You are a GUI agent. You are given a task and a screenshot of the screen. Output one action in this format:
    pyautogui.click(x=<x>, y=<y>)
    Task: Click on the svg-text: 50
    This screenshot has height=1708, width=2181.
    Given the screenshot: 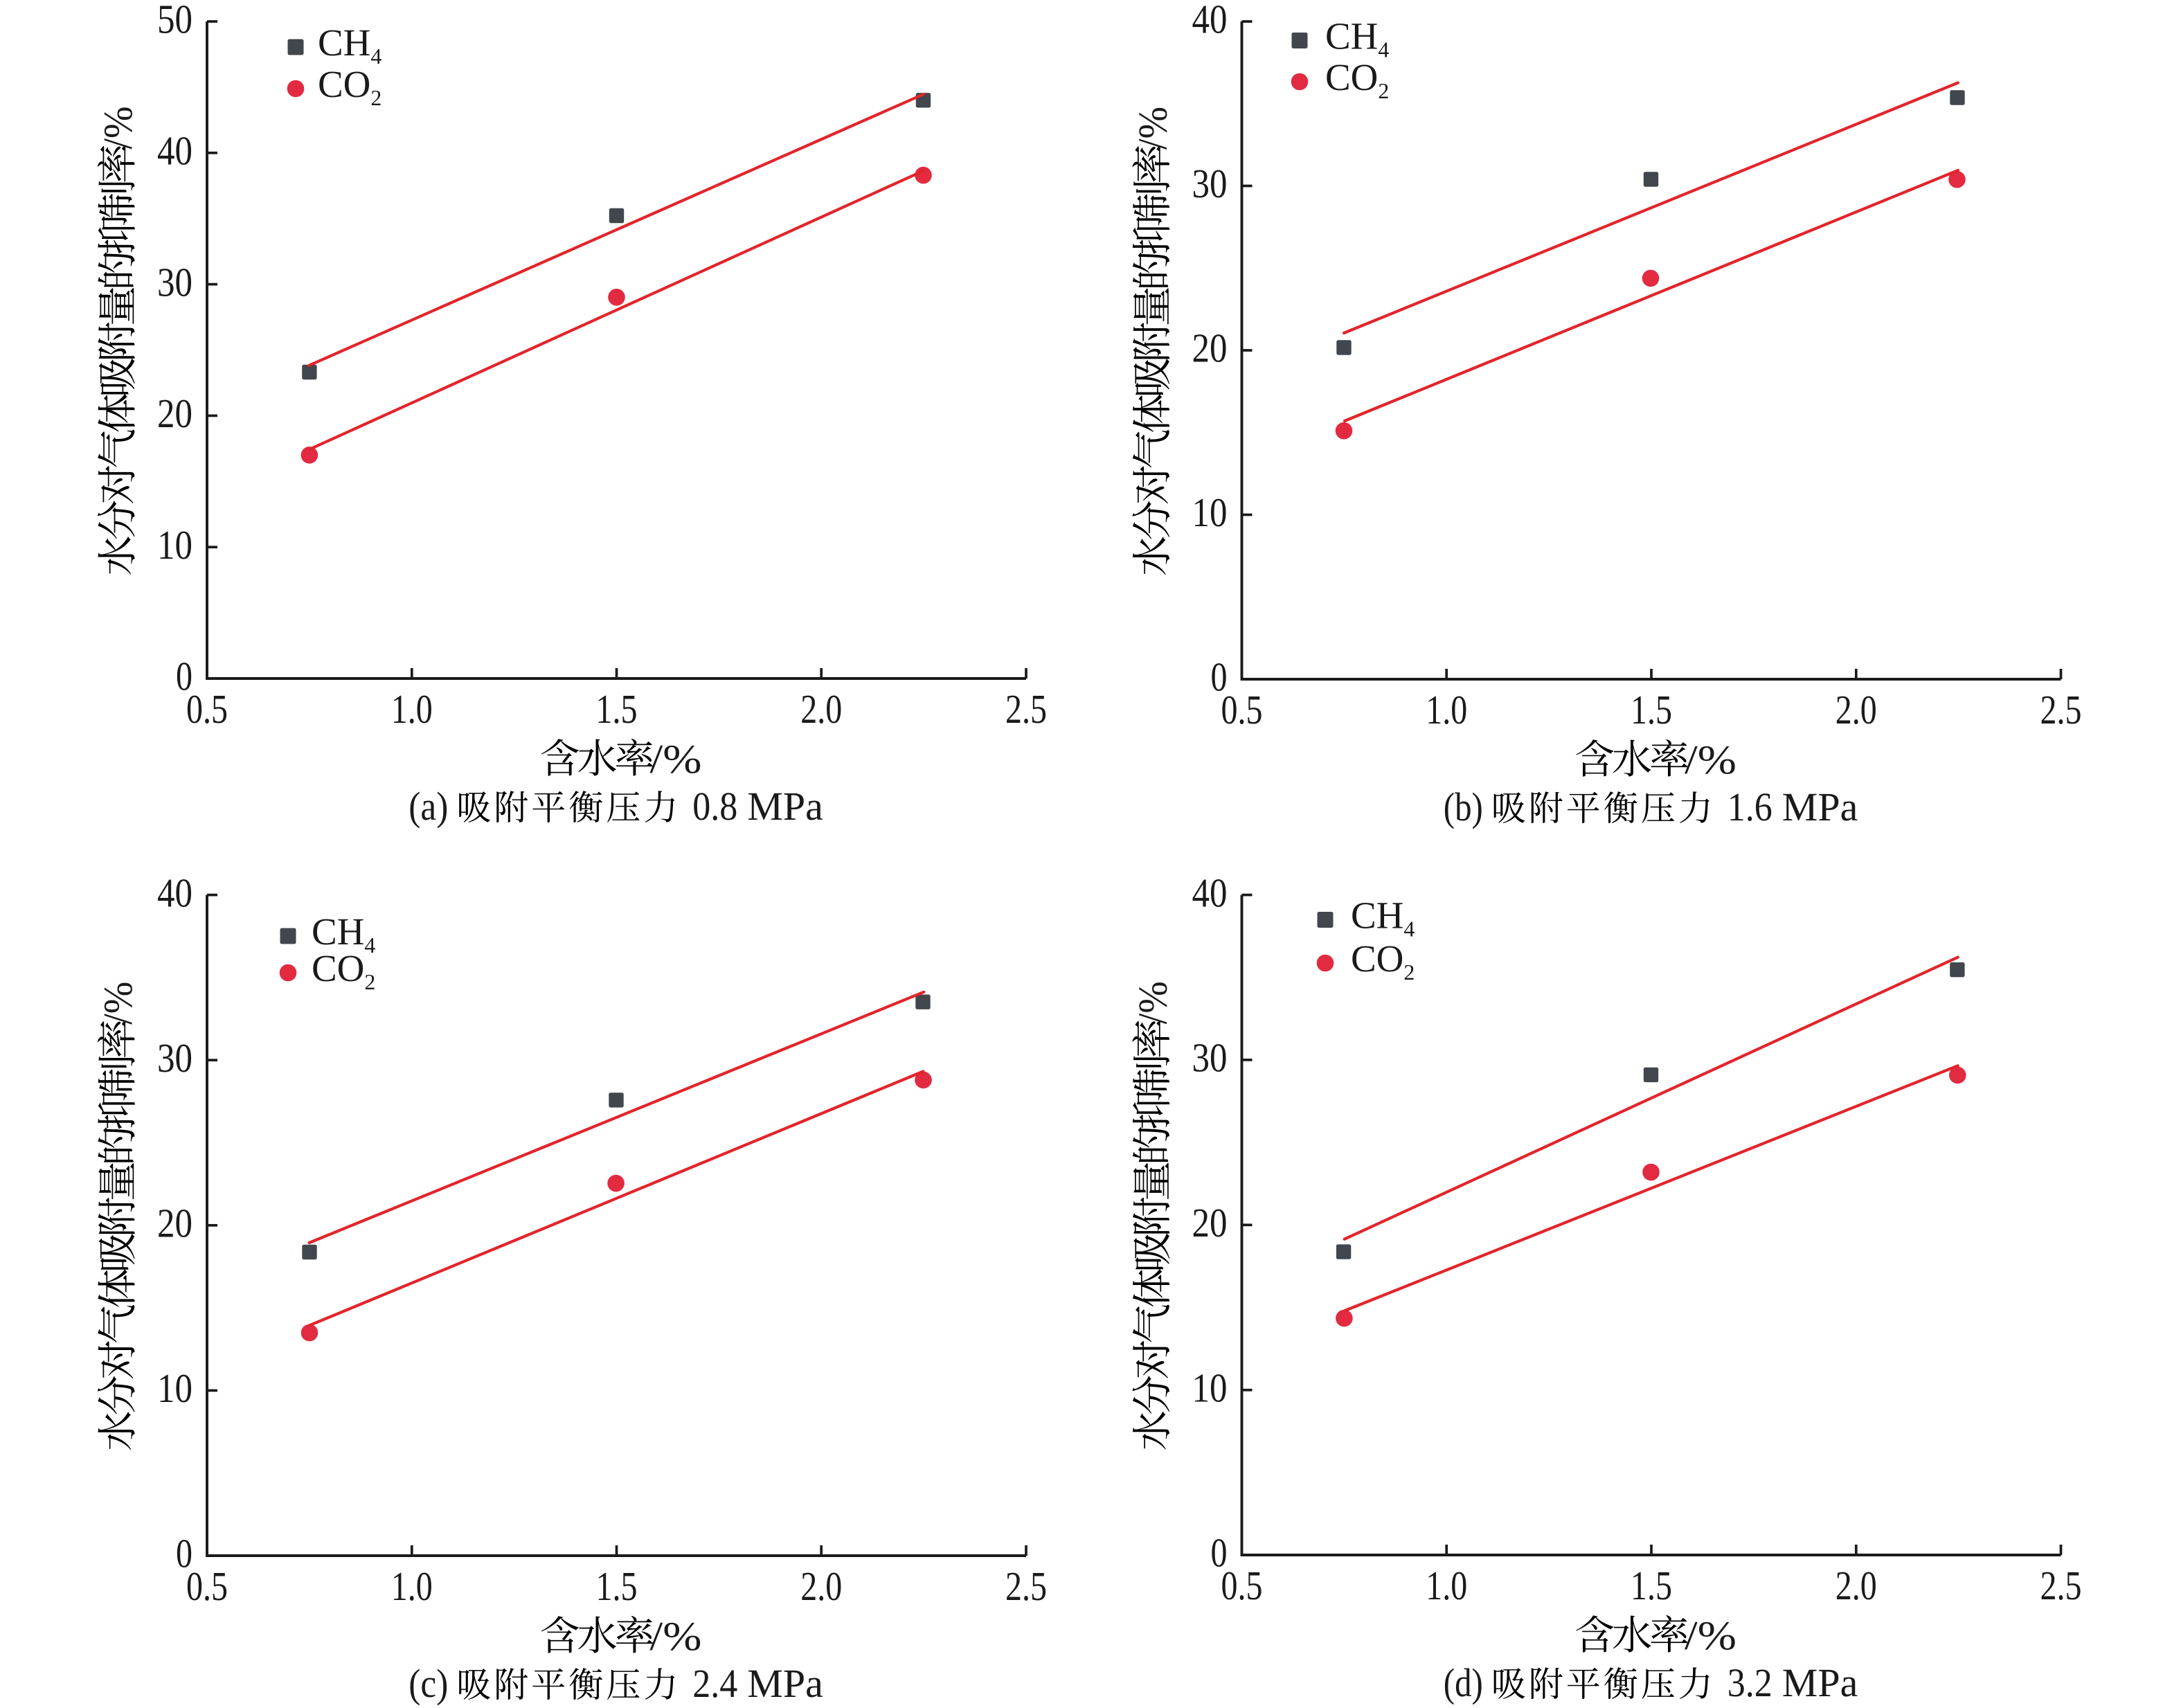 What is the action you would take?
    pyautogui.click(x=175, y=21)
    